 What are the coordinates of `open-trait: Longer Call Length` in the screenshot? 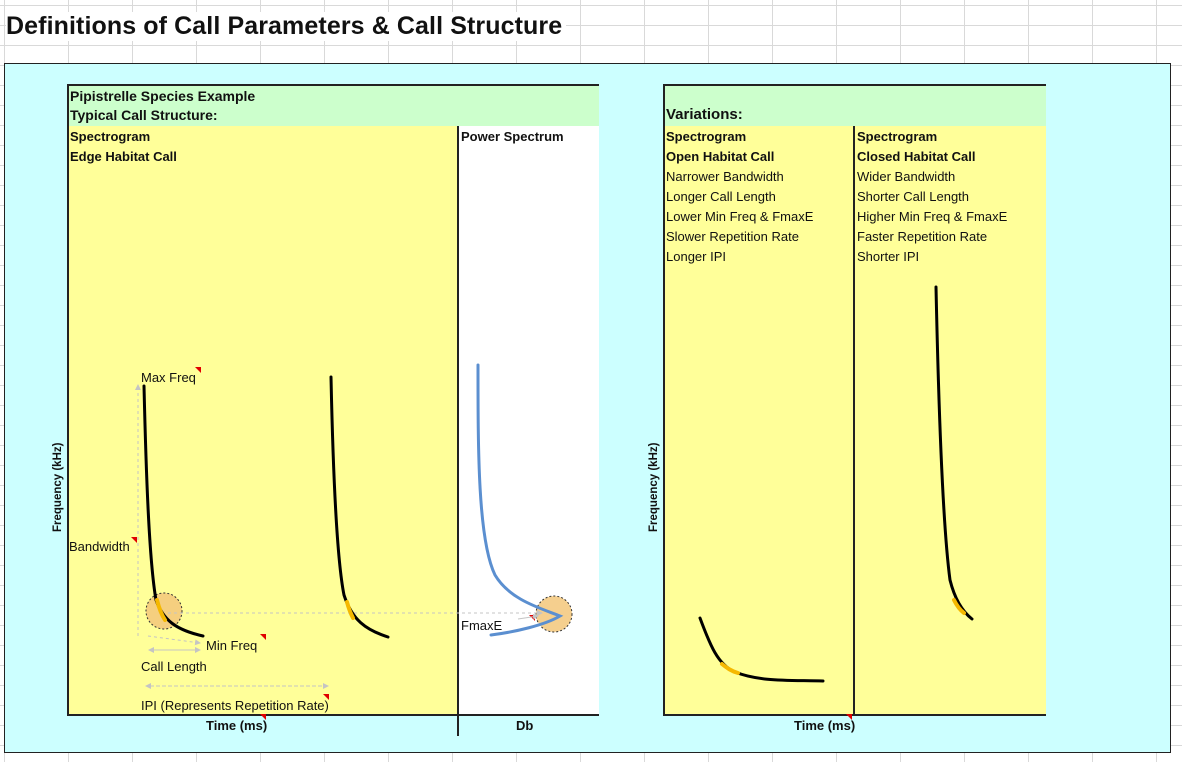 It's located at (721, 196).